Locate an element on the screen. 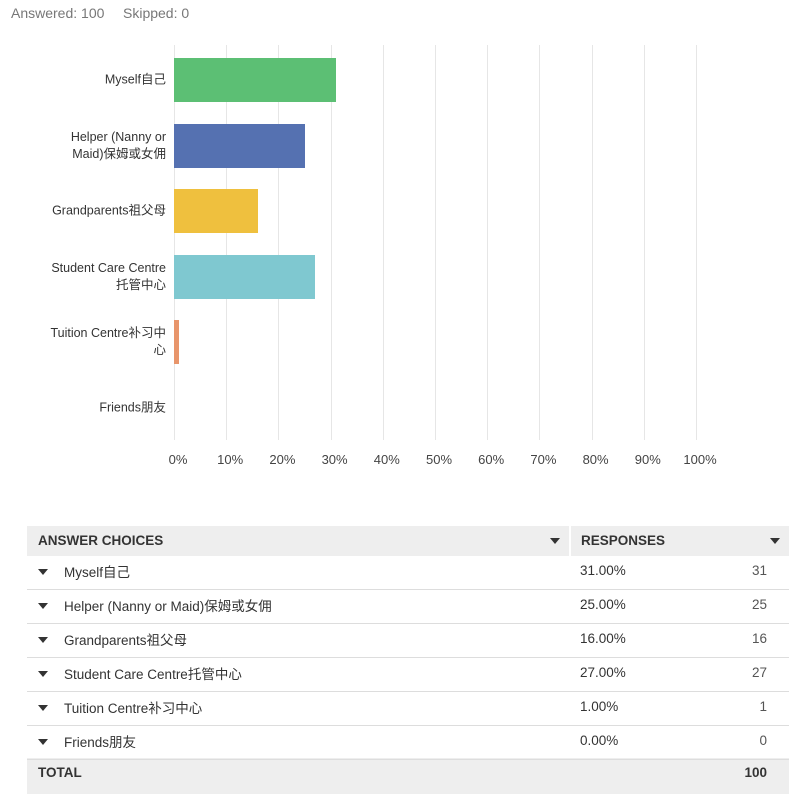 The height and width of the screenshot is (794, 800). choice: Grandparents祖父母 is located at coordinates (126, 640).